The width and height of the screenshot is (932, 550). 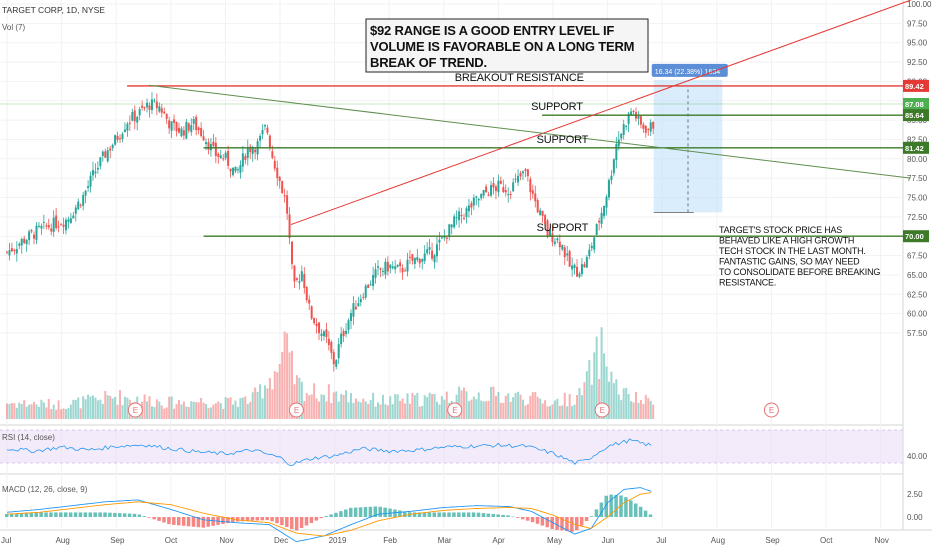 I want to click on rsi-title: RSI (14, close), so click(x=28, y=437).